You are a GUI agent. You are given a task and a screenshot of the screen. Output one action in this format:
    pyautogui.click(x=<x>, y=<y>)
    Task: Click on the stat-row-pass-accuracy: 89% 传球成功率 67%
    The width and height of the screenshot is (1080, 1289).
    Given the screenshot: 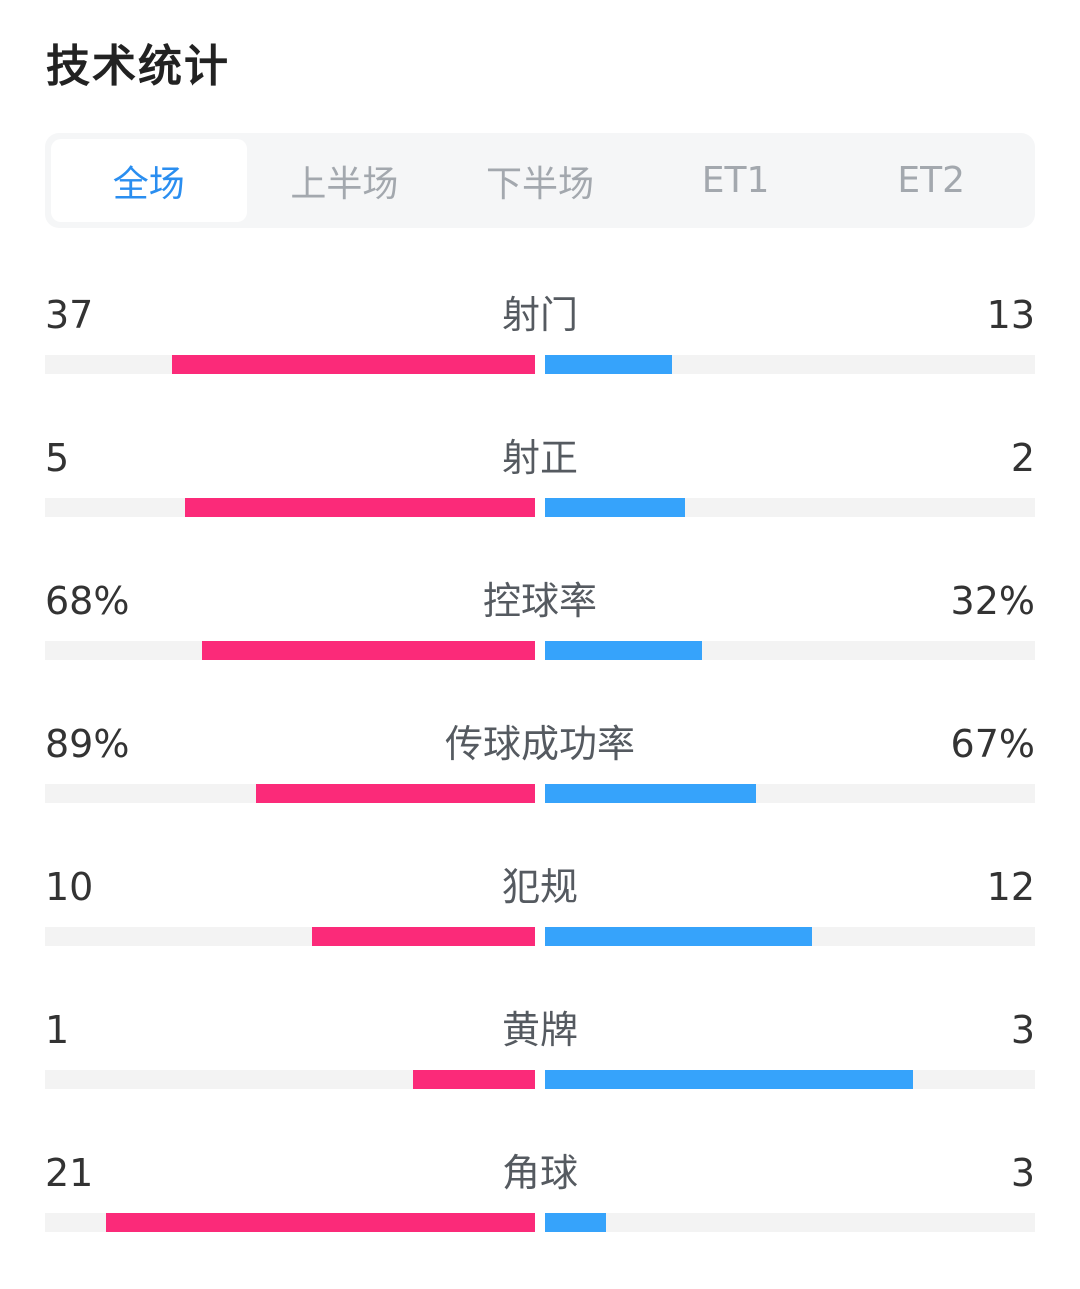 What is the action you would take?
    pyautogui.click(x=540, y=785)
    